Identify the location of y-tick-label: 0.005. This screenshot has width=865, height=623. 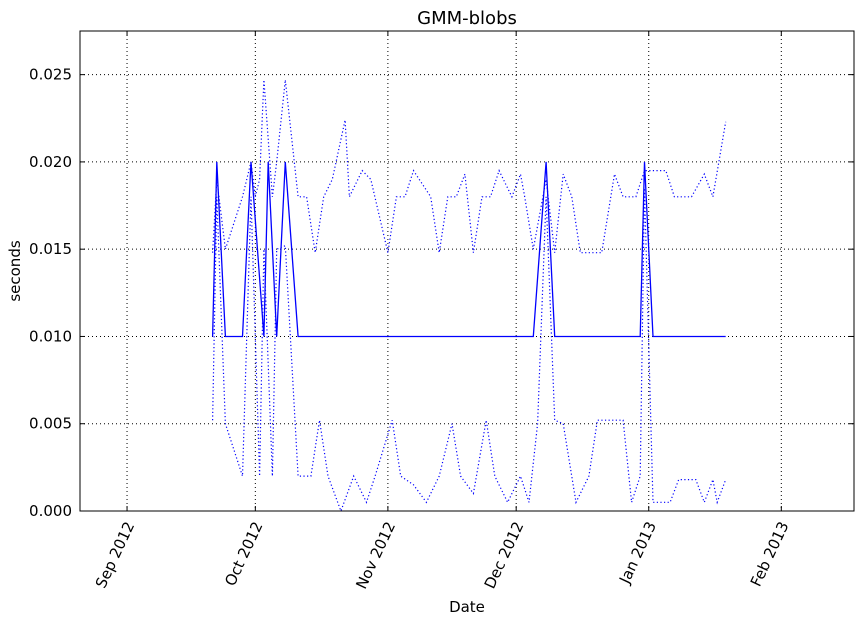
(50, 424).